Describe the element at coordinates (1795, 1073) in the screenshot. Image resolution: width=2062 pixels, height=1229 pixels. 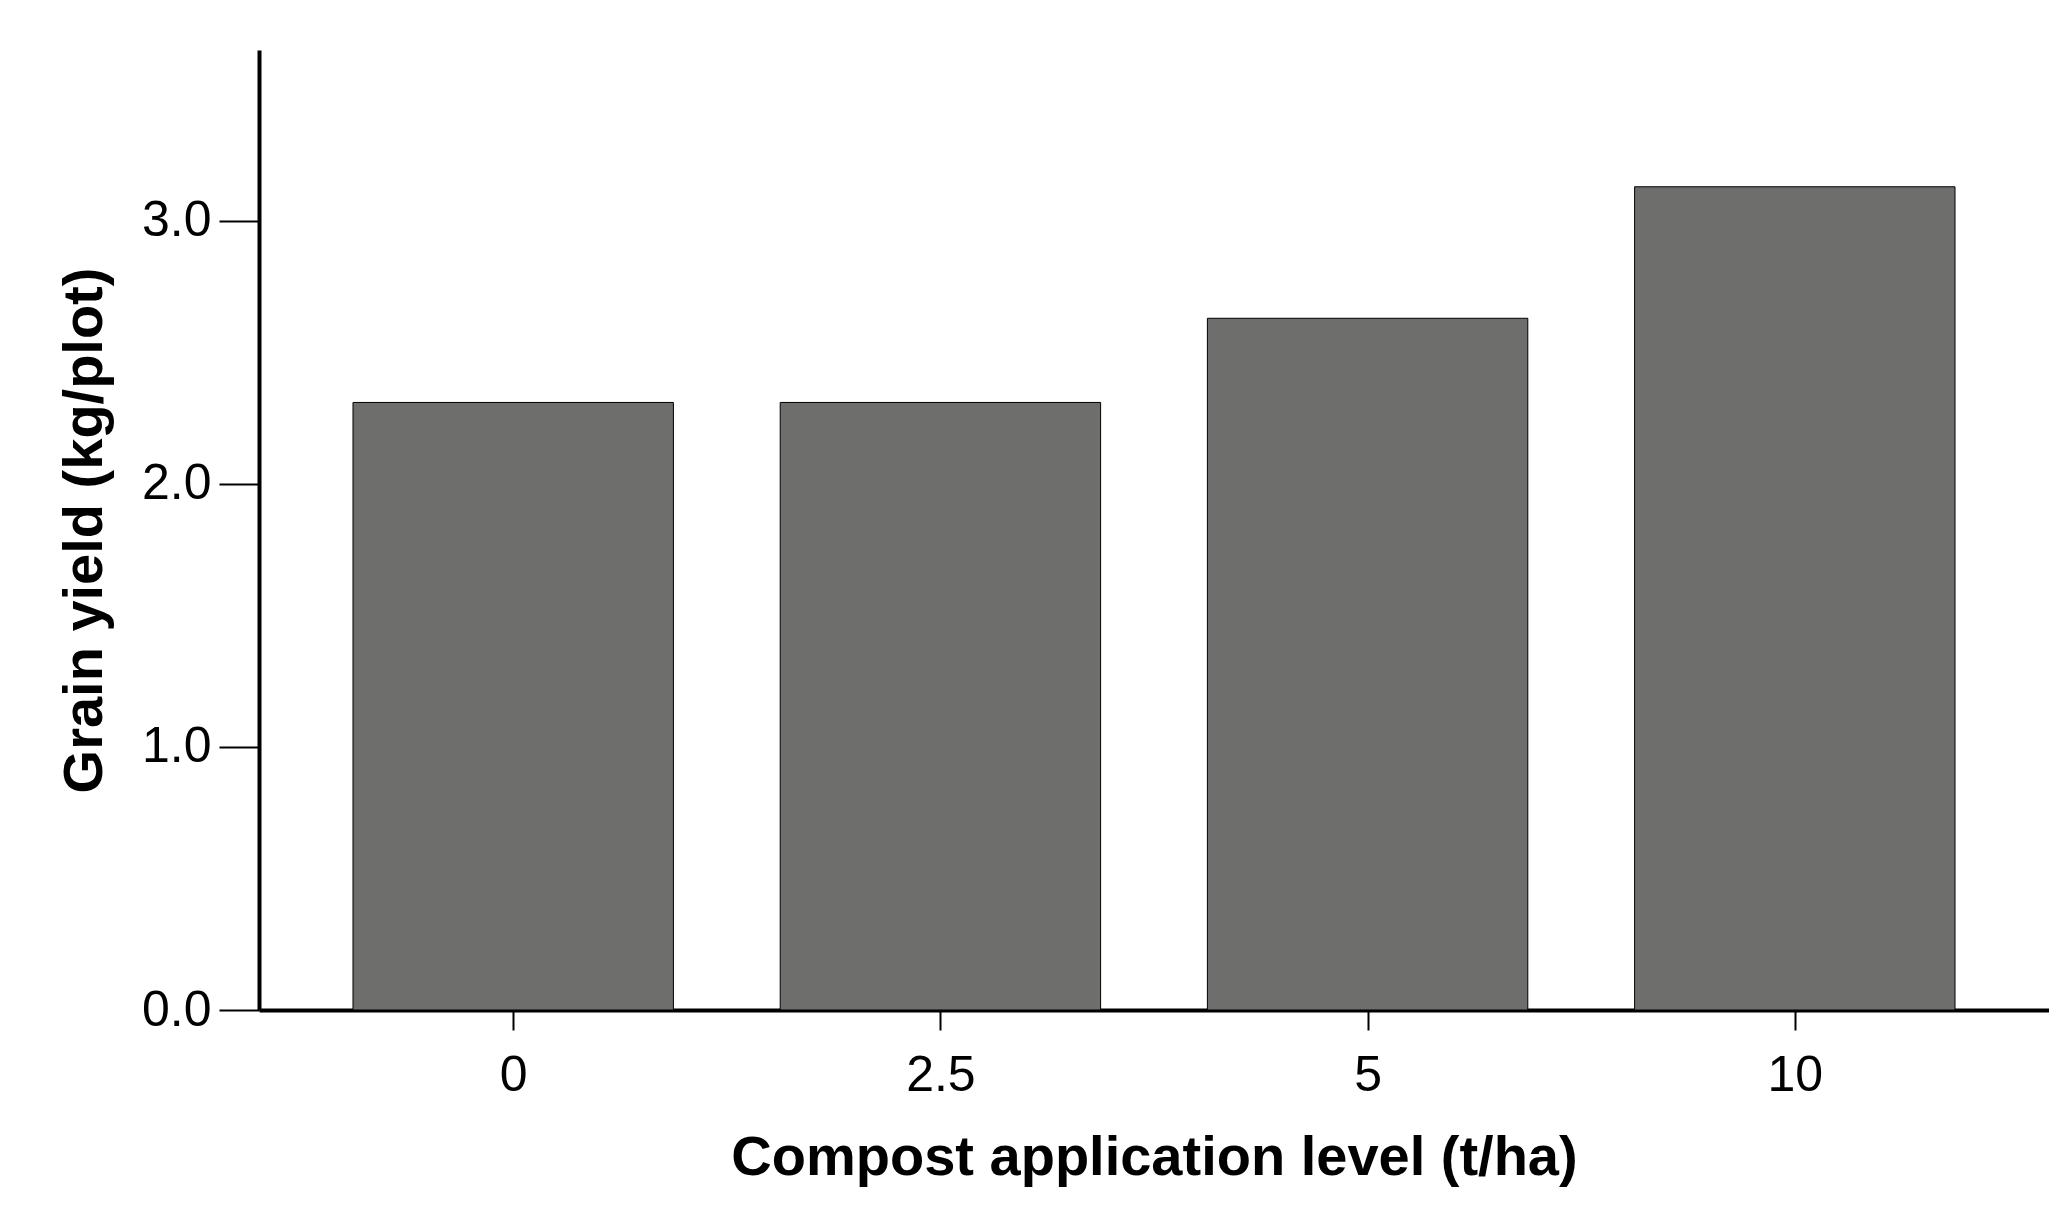
I see `x-tick-label: 10` at that location.